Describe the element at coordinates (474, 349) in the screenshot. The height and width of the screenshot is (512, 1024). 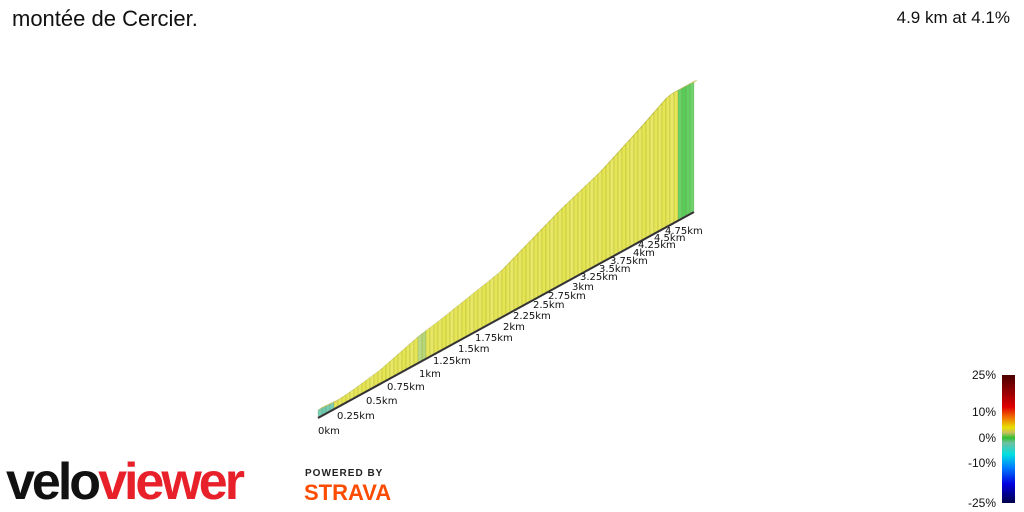
I see `distance-tick-label: 1.5km` at that location.